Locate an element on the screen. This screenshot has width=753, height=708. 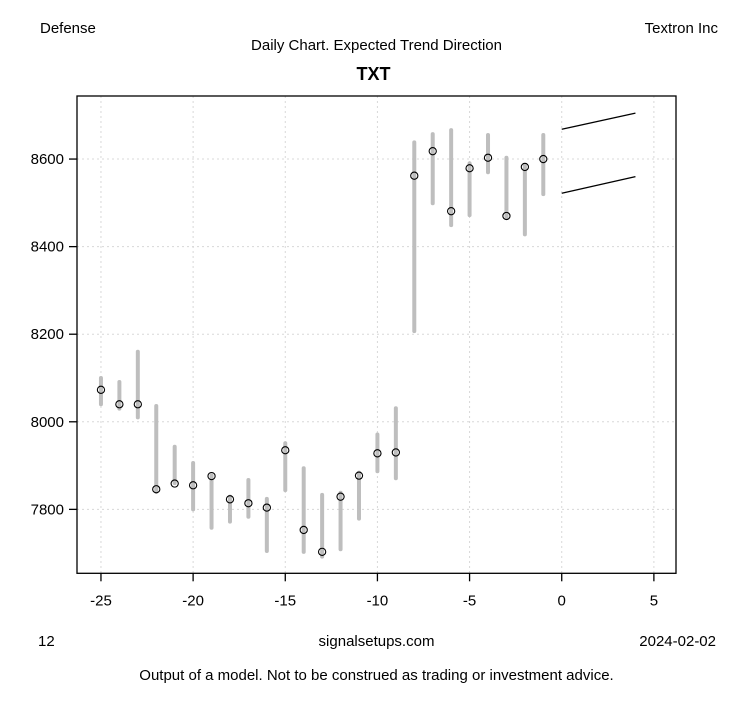
x-axis-tick-label: -20 is located at coordinates (193, 600).